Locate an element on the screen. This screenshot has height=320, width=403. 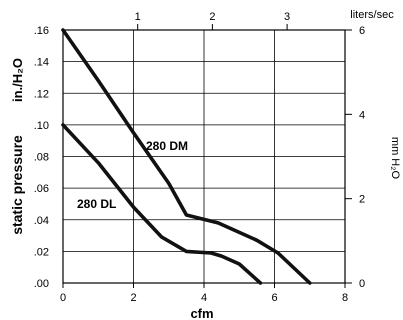
left-axis-ticks: .00 .02 .04 .06 .08 .10 .12 .14 .16 is located at coordinates (41, 157).